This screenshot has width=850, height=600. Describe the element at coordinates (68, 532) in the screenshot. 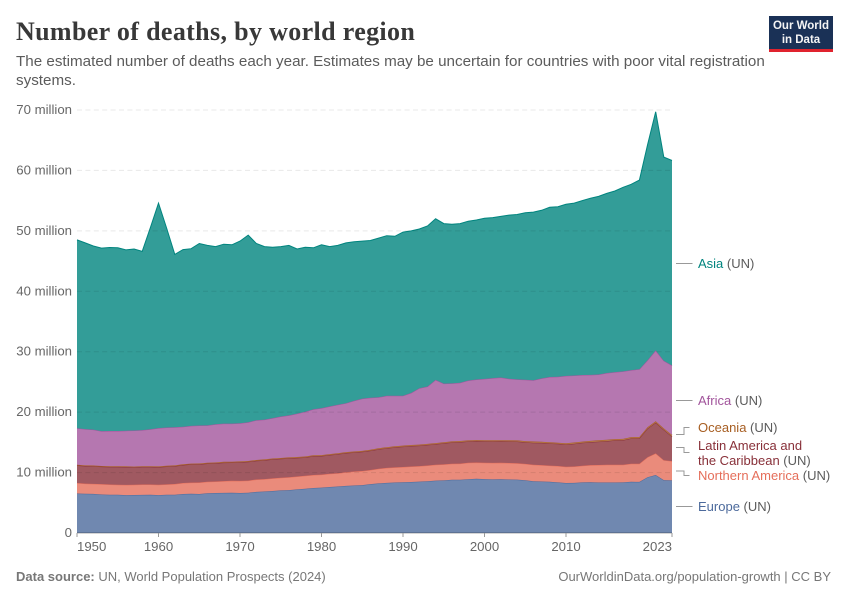

I see `svg-text: 0` at that location.